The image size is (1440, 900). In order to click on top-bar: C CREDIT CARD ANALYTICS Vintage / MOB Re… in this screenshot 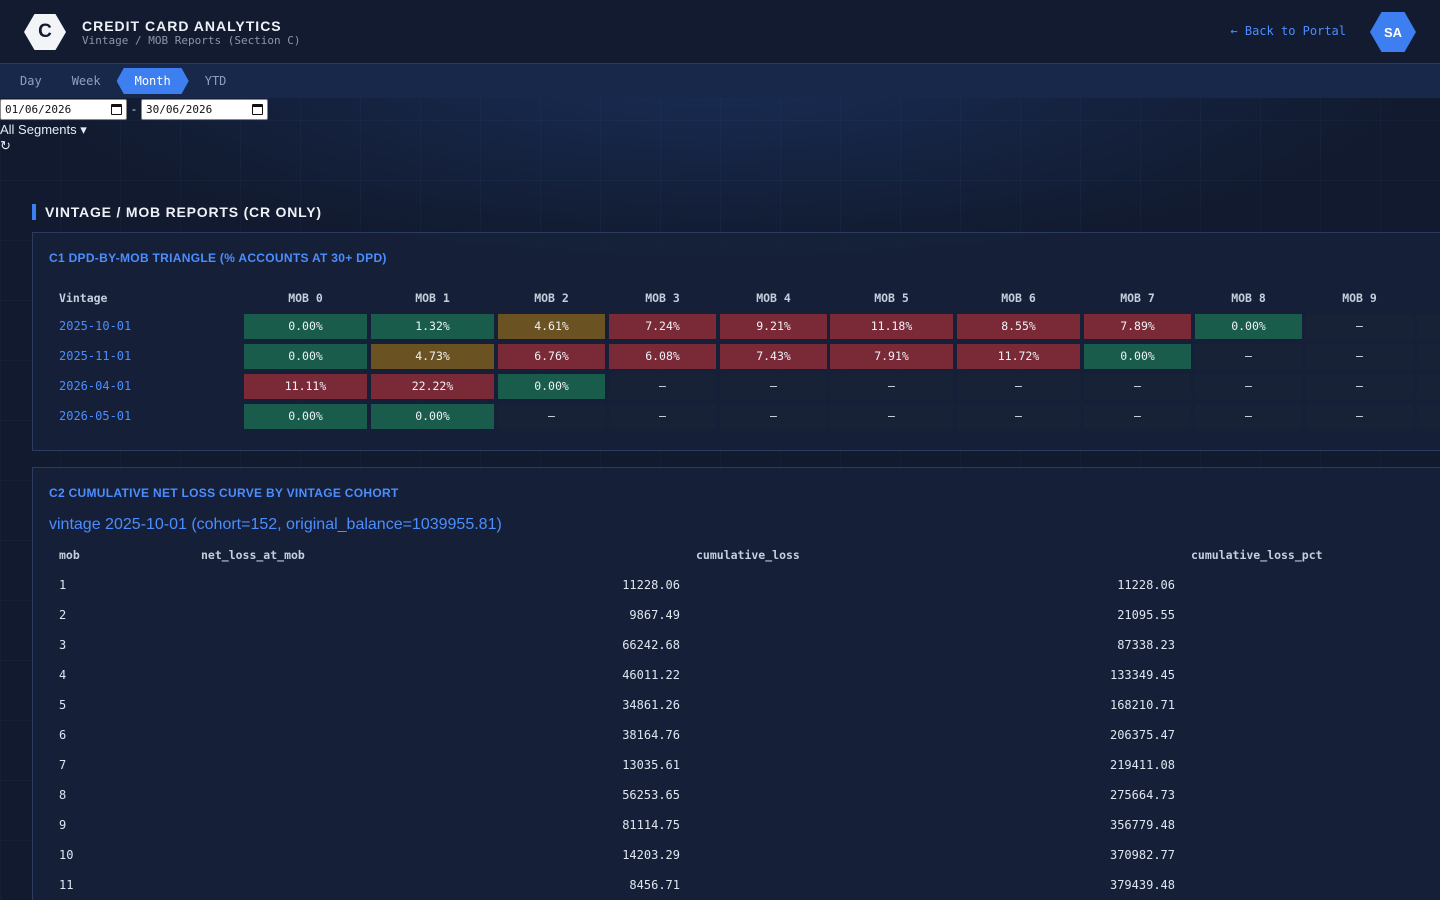, I will do `click(720, 32)`.